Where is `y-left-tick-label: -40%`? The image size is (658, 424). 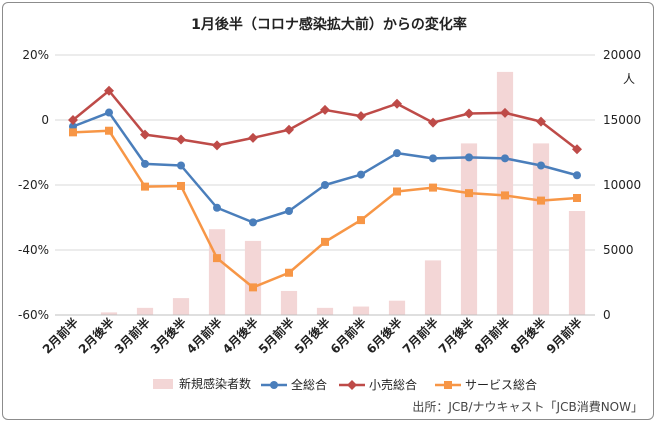 y-left-tick-label: -40% is located at coordinates (33, 250).